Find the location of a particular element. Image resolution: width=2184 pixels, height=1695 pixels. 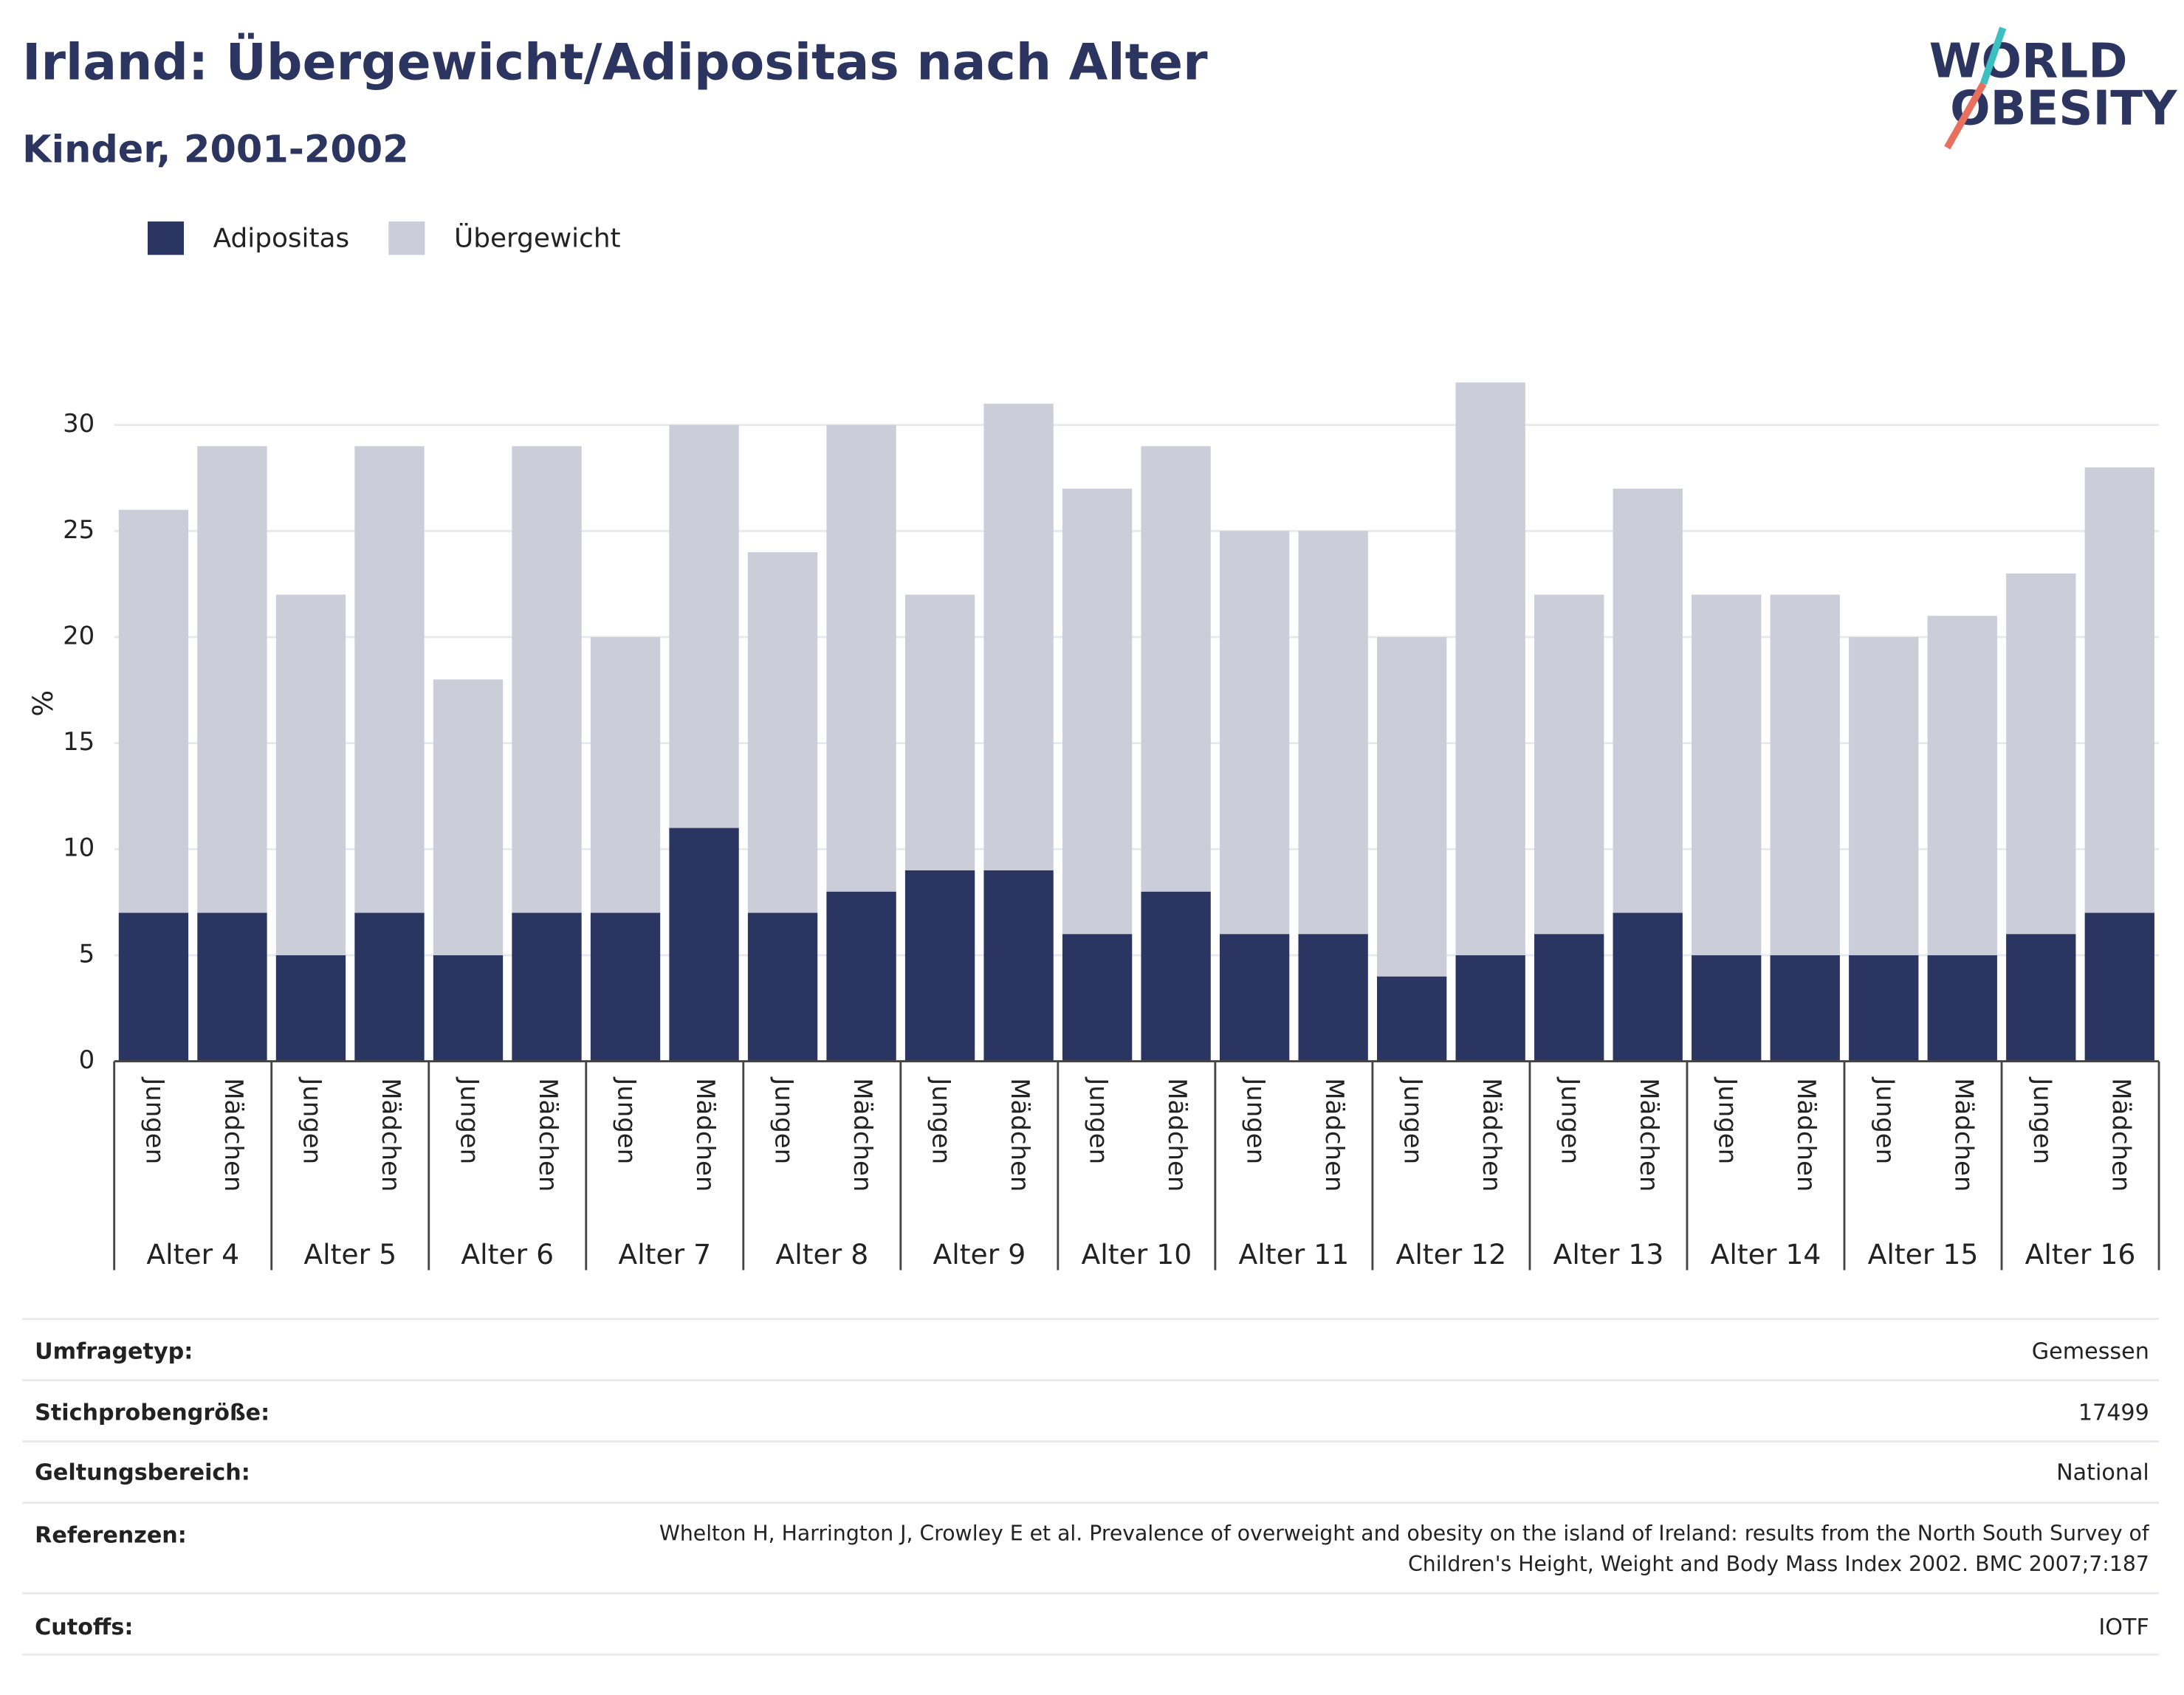

group-label: Alter 9 is located at coordinates (980, 1254).